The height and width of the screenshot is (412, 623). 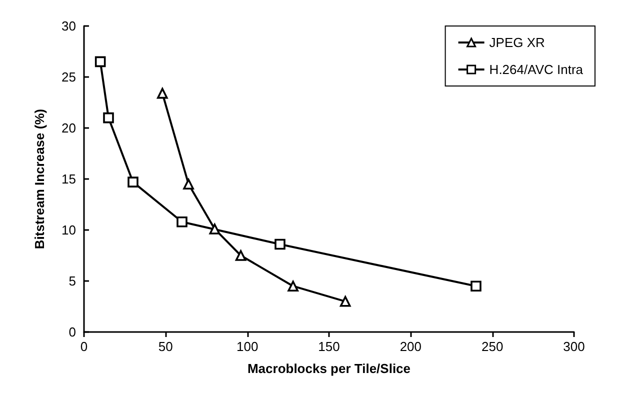 What do you see at coordinates (69, 77) in the screenshot?
I see `y-tick-label: 25` at bounding box center [69, 77].